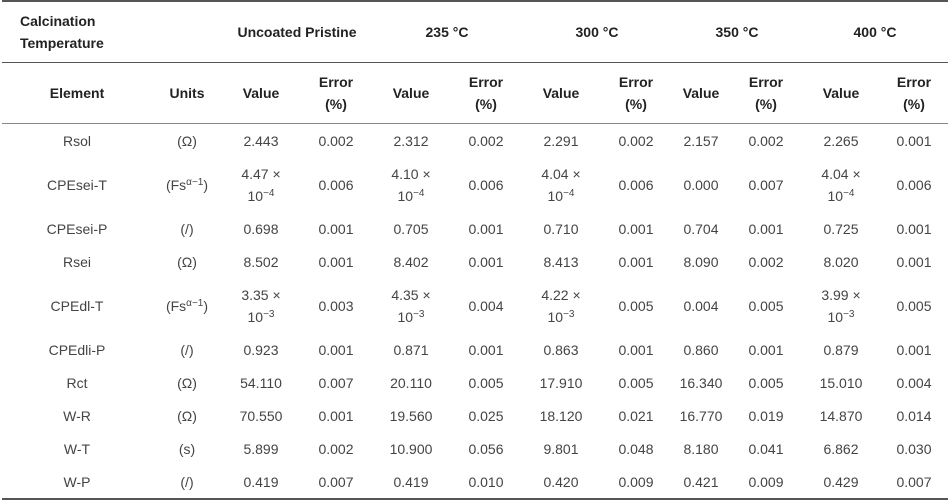 The width and height of the screenshot is (950, 500). I want to click on value-cell: 0.725, so click(841, 228).